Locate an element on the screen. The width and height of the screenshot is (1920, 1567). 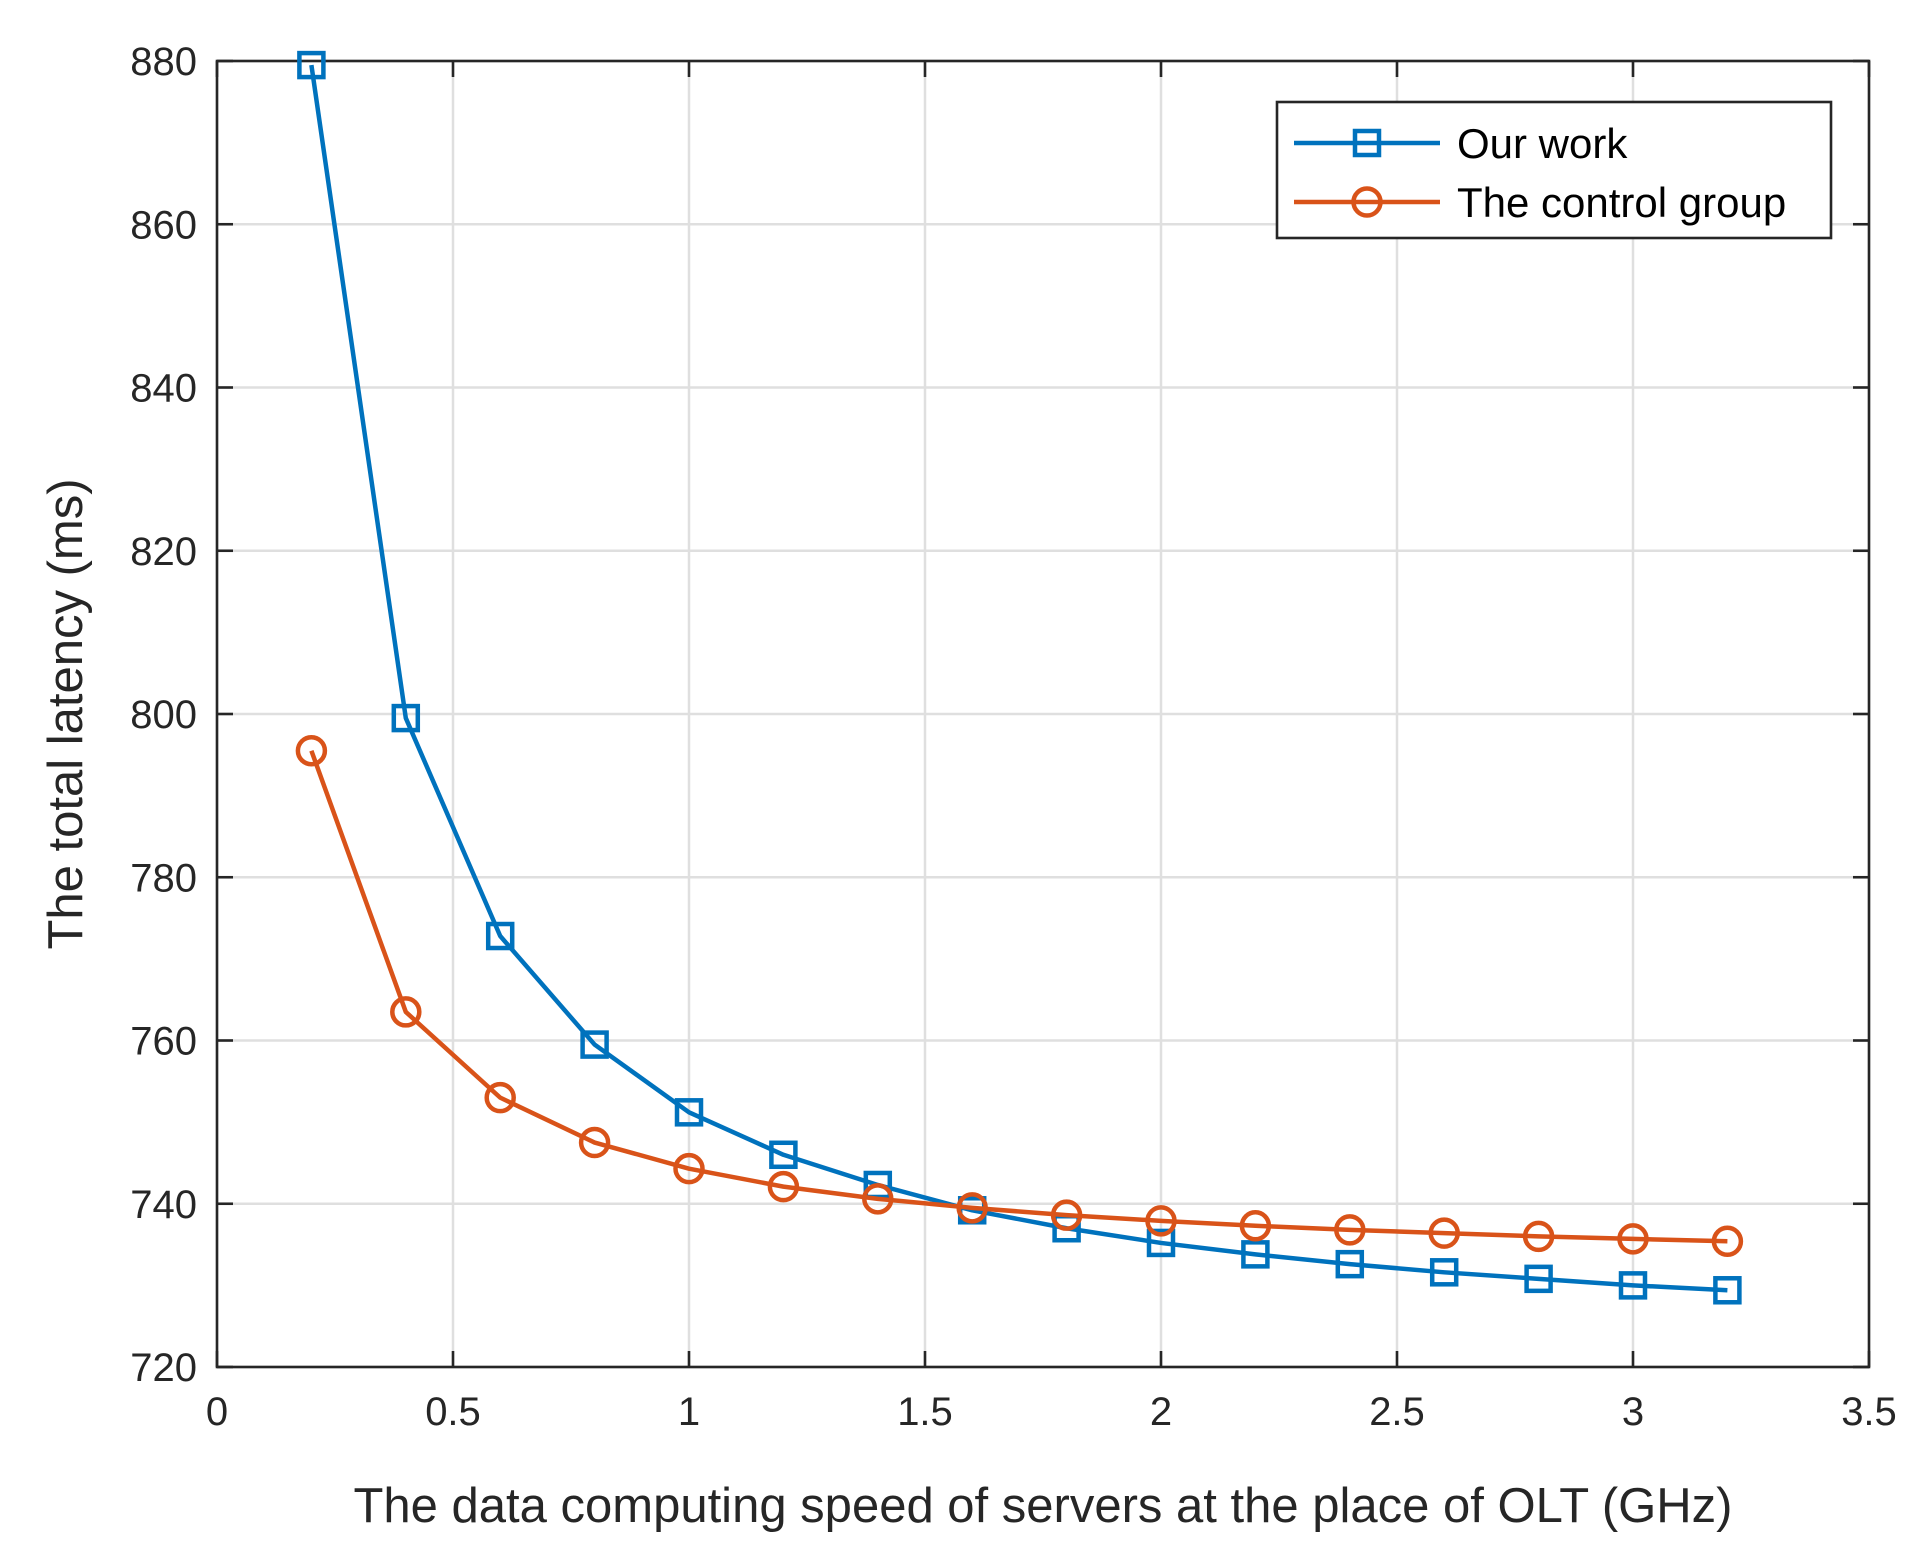
y-tick-label: 840 is located at coordinates (163, 389).